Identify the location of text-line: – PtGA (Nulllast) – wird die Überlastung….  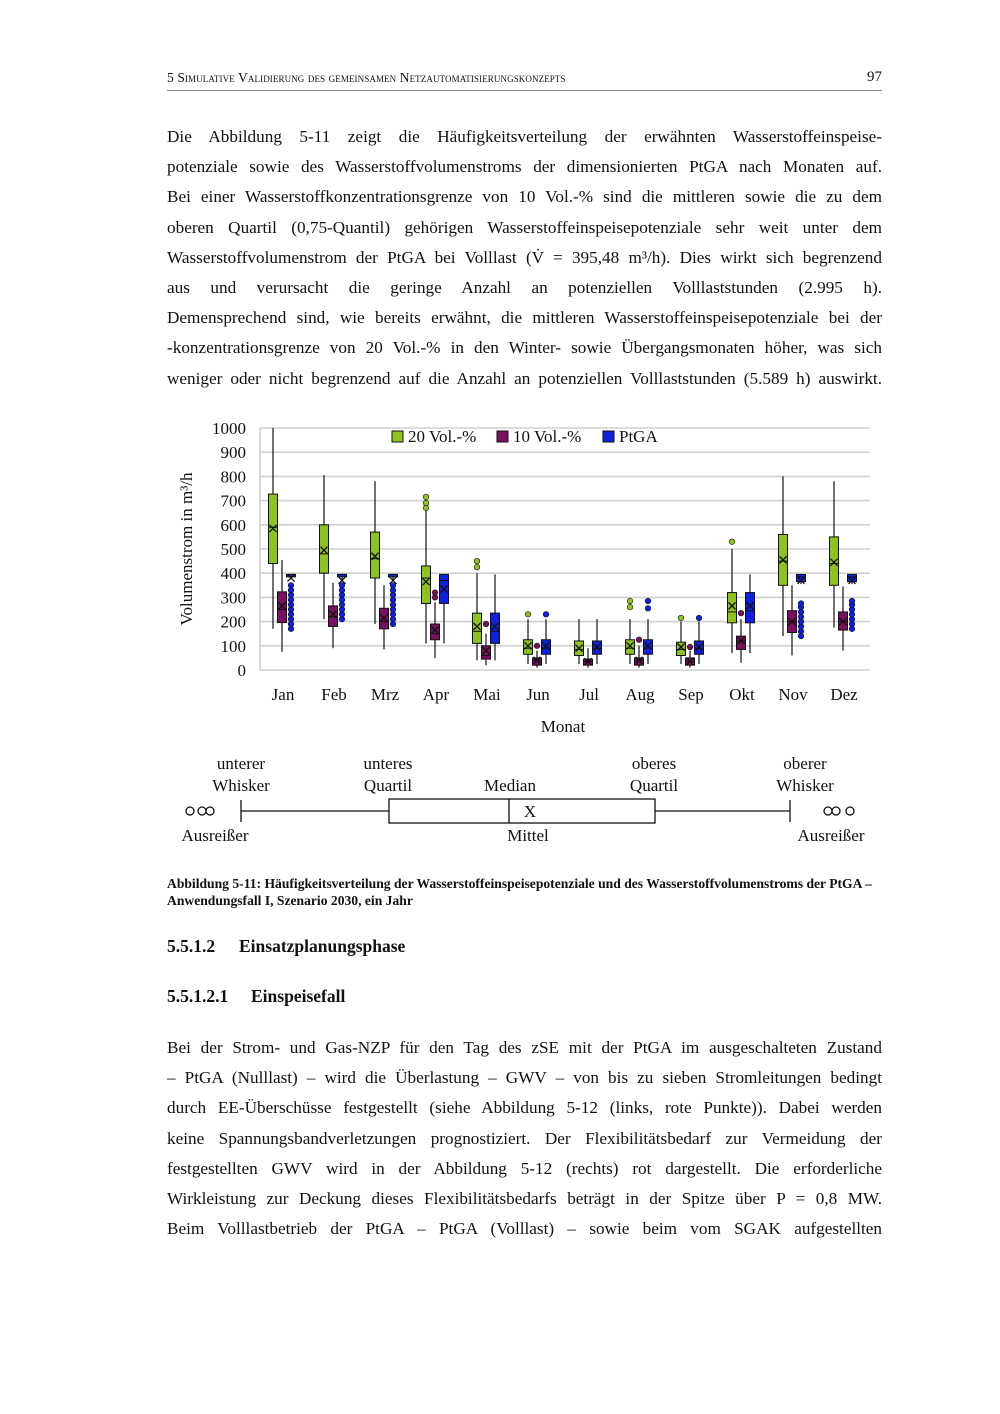
(524, 1078).